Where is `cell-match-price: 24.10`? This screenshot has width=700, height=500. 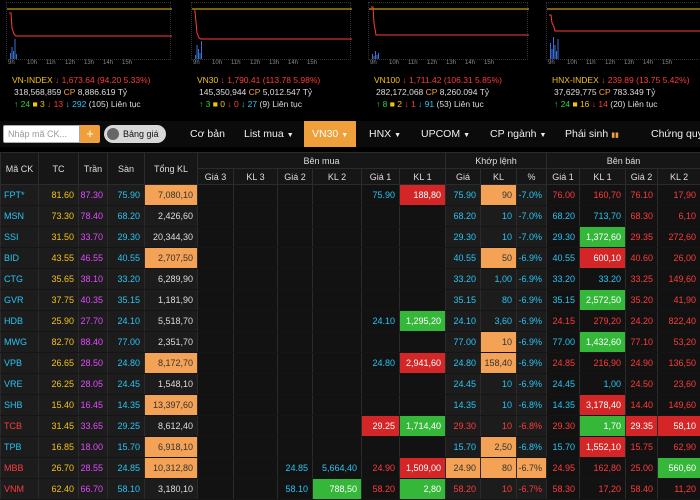
cell-match-price: 24.10 is located at coordinates (463, 321).